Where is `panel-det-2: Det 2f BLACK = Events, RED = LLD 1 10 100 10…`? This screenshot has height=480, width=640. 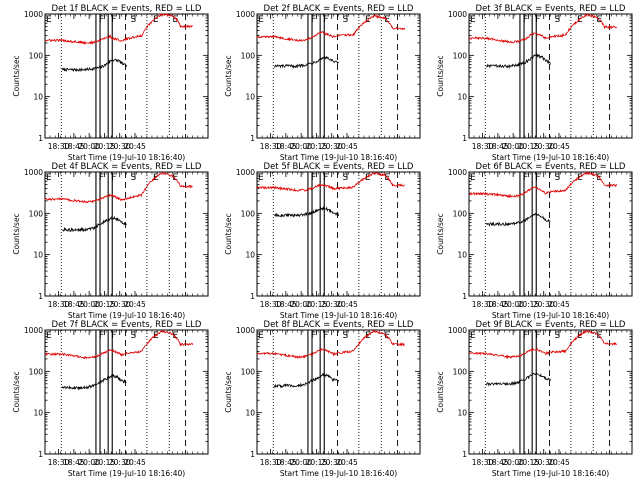
panel-det-2: Det 2f BLACK = Events, RED = LLD 1 10 100 10… is located at coordinates (322, 83).